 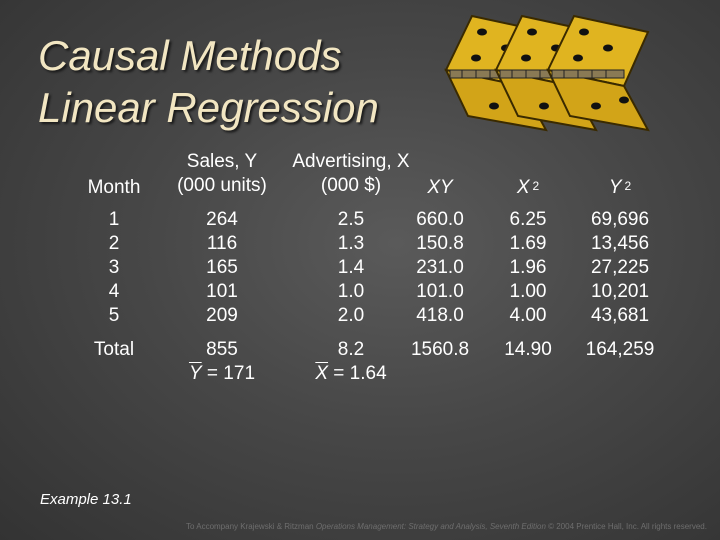 I want to click on cell-sales: 209, so click(x=222, y=315).